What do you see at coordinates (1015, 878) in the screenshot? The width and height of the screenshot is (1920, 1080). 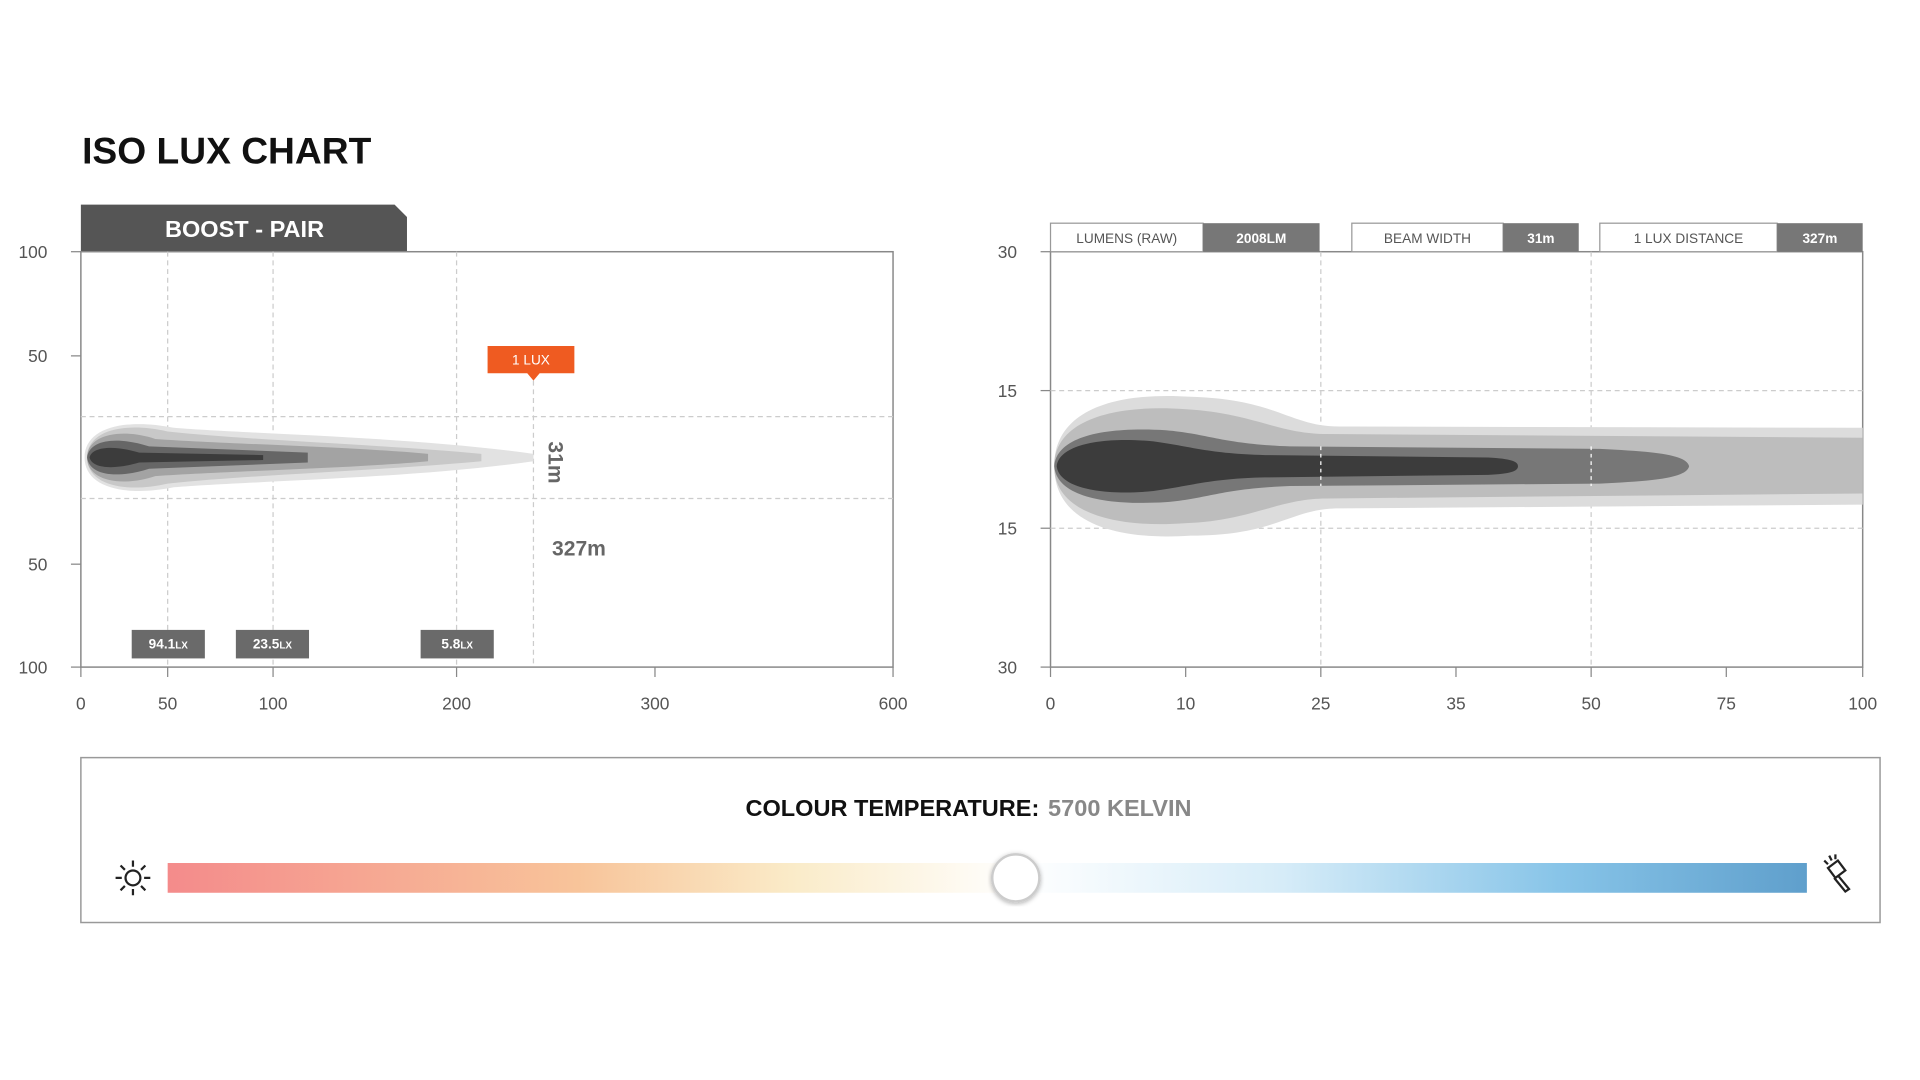 I see `ct-slider-knob` at bounding box center [1015, 878].